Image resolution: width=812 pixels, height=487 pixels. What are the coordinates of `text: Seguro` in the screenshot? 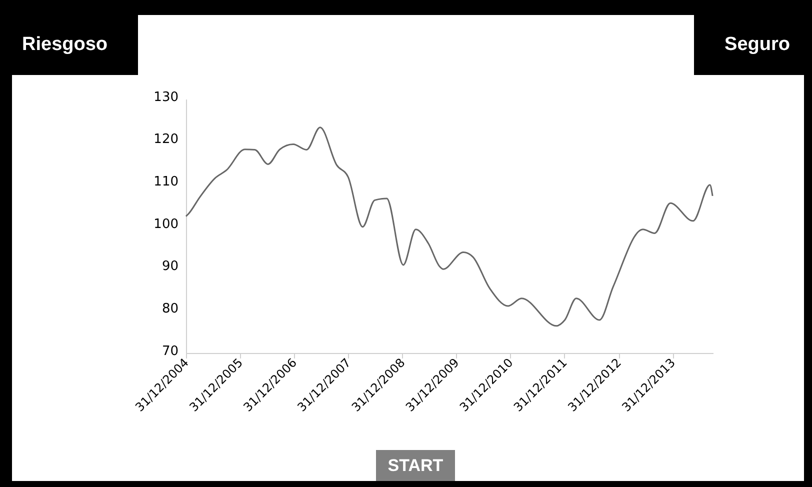 It's located at (749, 45).